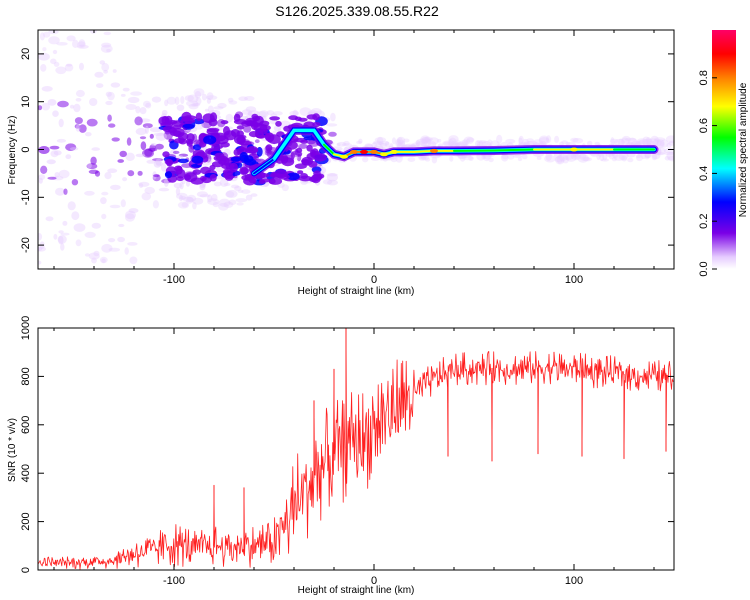 The width and height of the screenshot is (750, 600). Describe the element at coordinates (356, 291) in the screenshot. I see `spectrogram-x-label: Height of straight line (km)` at that location.